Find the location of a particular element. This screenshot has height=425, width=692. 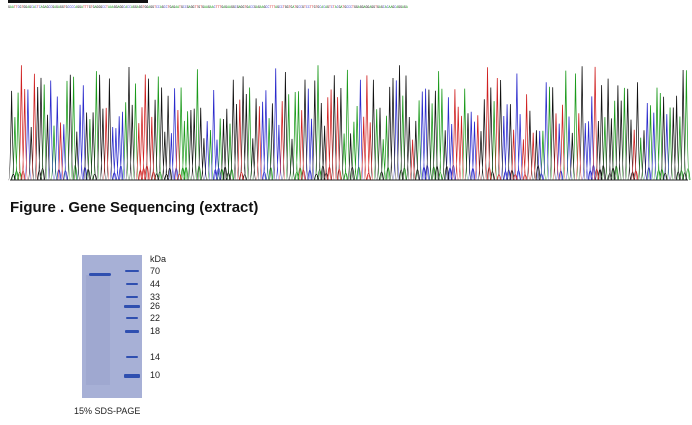

marker-label: 10 is located at coordinates (155, 375).